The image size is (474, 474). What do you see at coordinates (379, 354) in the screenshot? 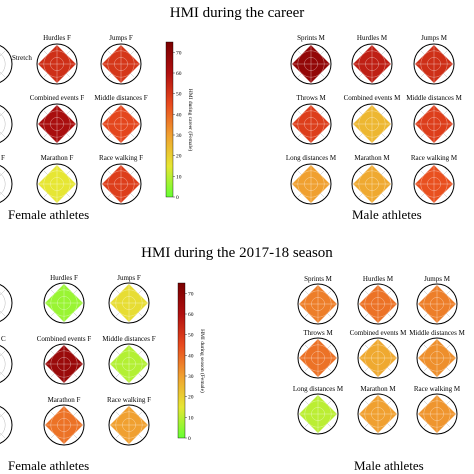
I see `radar-panel-combined-events-m: Combined events M` at bounding box center [379, 354].